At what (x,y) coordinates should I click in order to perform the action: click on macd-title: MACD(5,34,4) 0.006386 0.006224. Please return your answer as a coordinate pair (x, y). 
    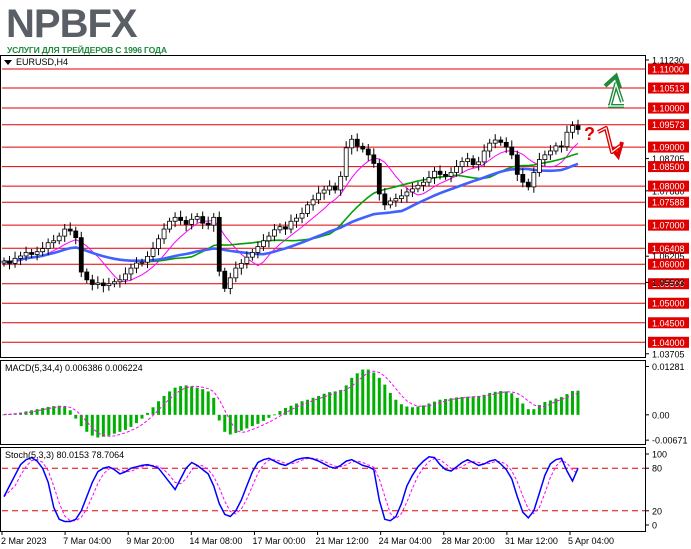
    Looking at the image, I should click on (74, 368).